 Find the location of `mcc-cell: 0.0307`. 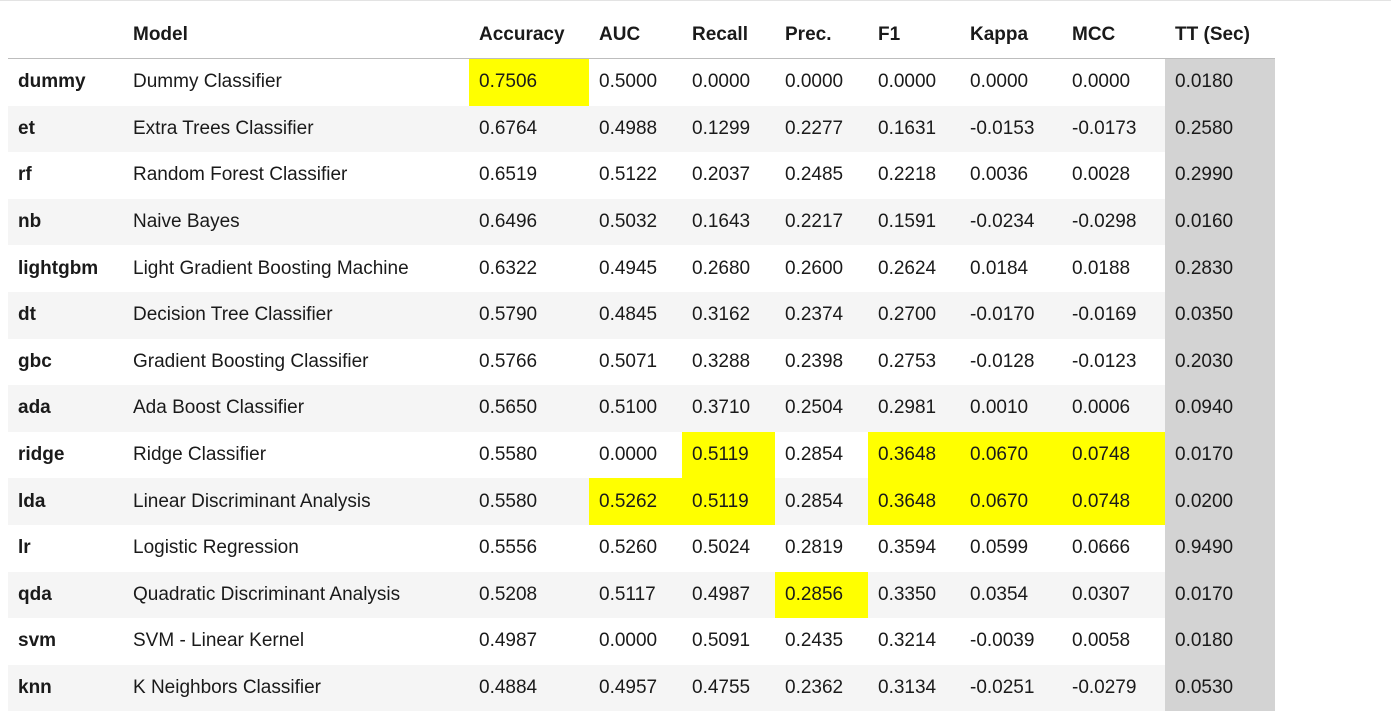

mcc-cell: 0.0307 is located at coordinates (1113, 595).